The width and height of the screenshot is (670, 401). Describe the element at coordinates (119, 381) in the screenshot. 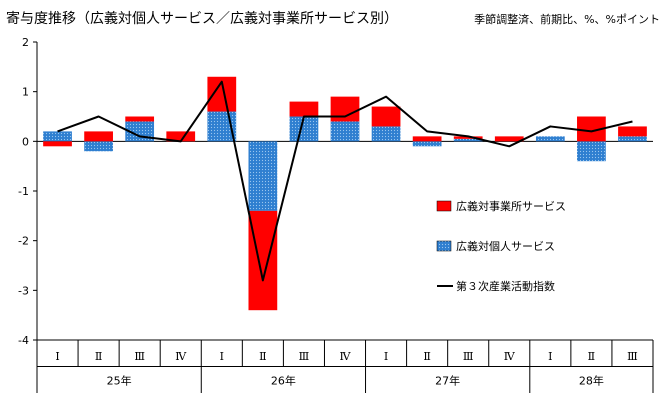

I see `year-label: 25年` at that location.